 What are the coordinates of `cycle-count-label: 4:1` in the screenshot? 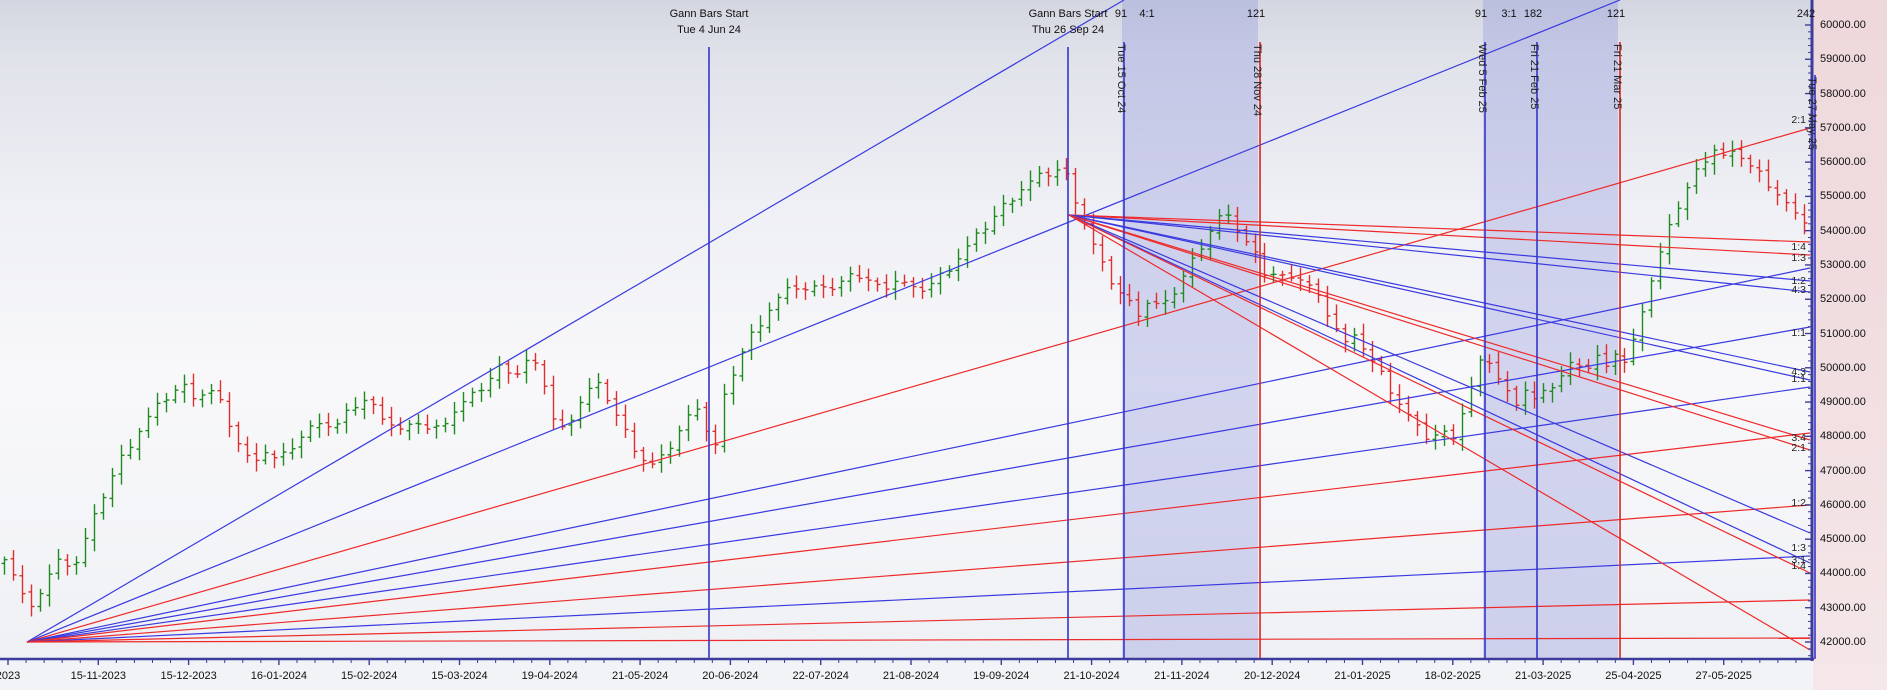 It's located at (1147, 14).